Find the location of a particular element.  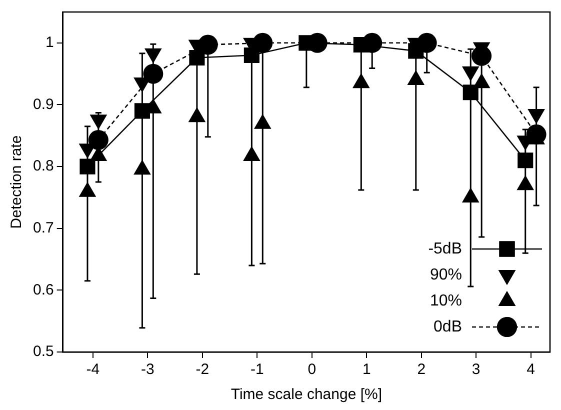

x-tick-label: 2 is located at coordinates (421, 369).